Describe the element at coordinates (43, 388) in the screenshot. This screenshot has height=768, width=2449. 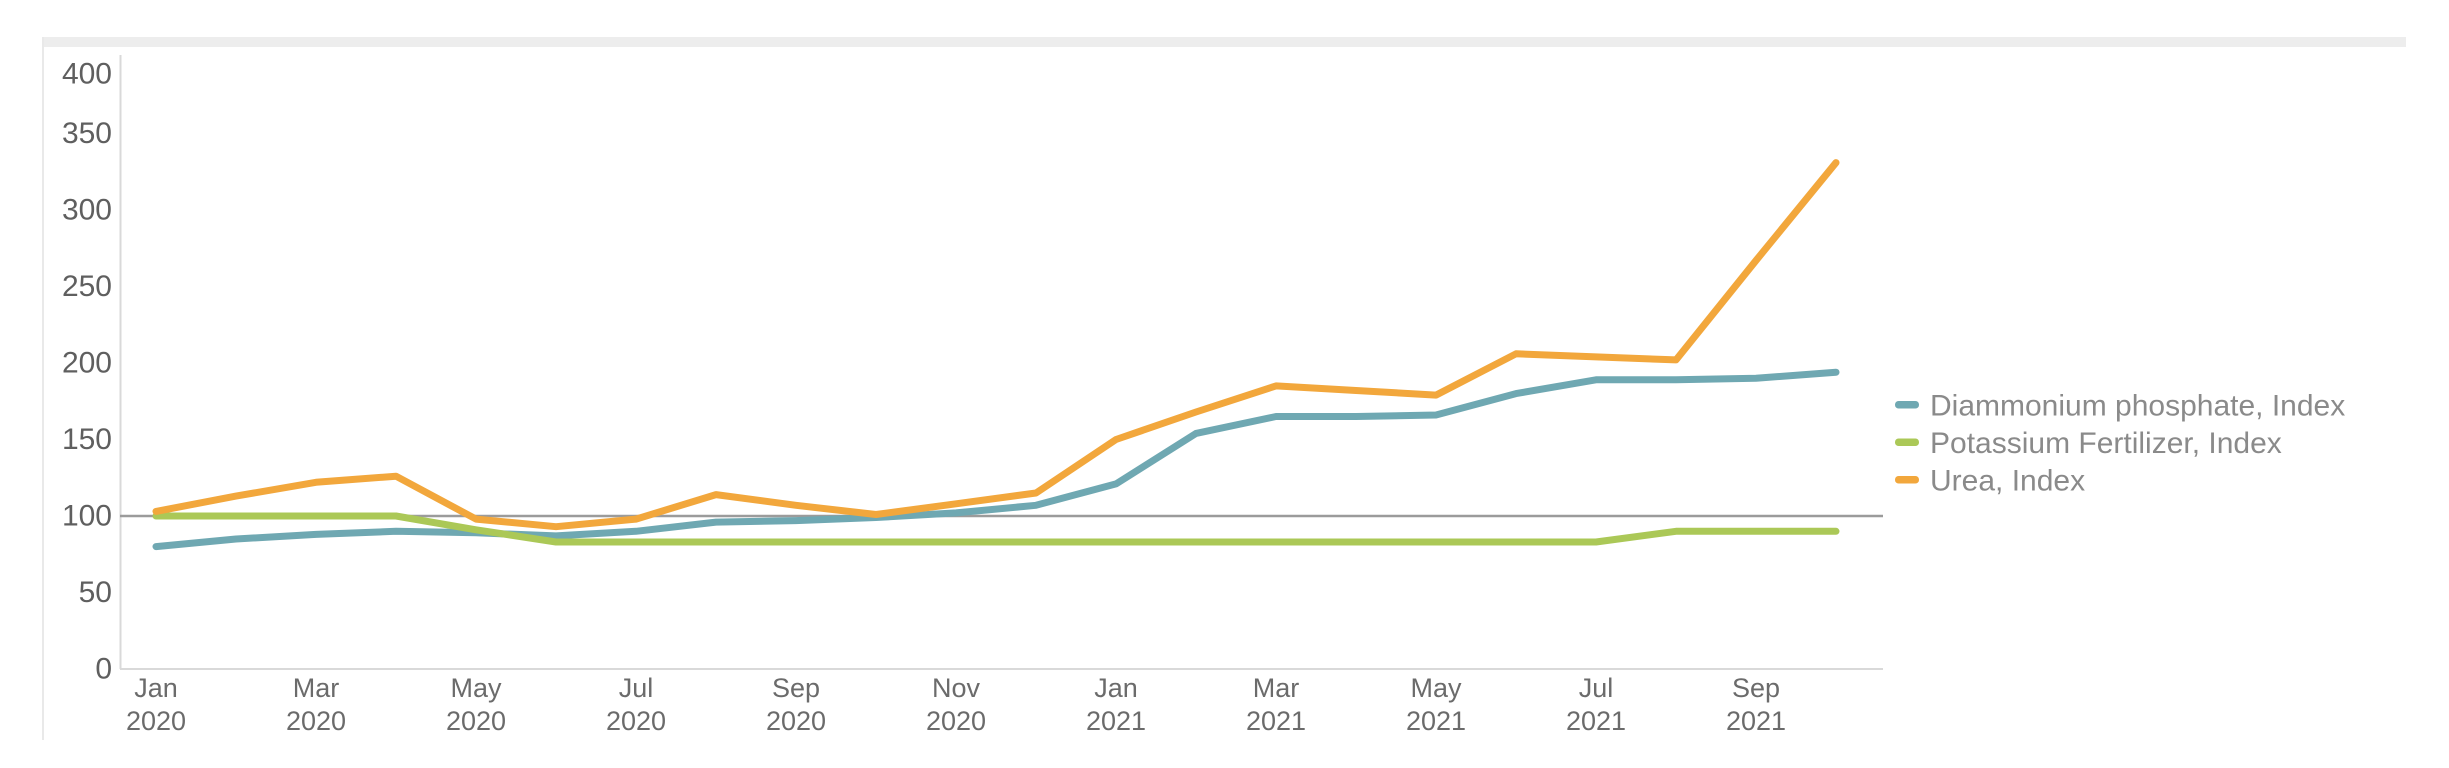
I see `card-left-border` at that location.